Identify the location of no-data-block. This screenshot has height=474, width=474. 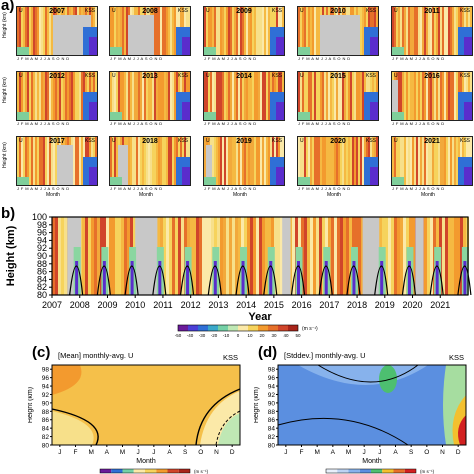
(340, 35).